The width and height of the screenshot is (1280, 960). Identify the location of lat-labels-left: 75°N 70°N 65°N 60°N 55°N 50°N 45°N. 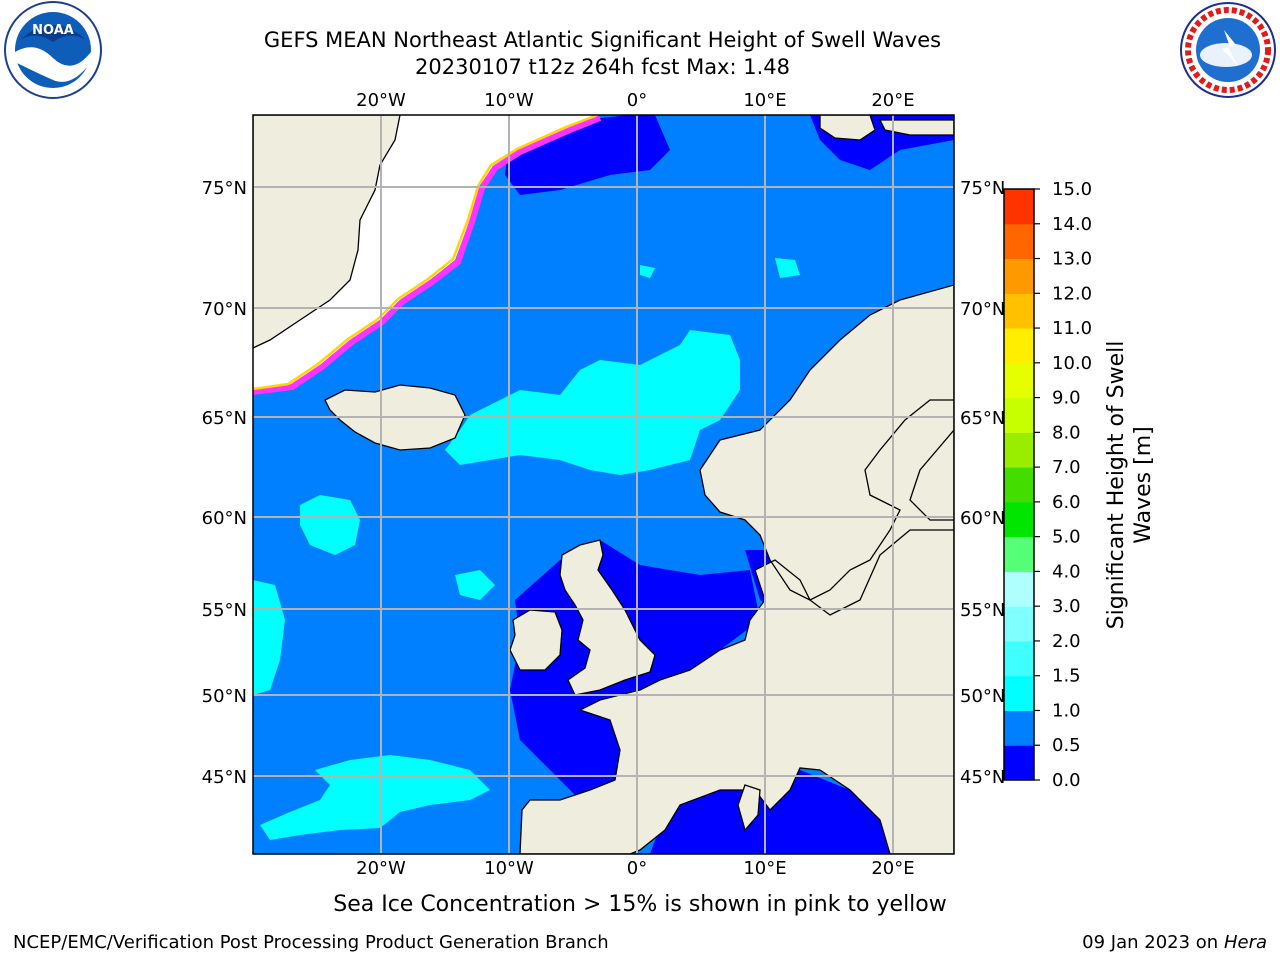
(224, 483).